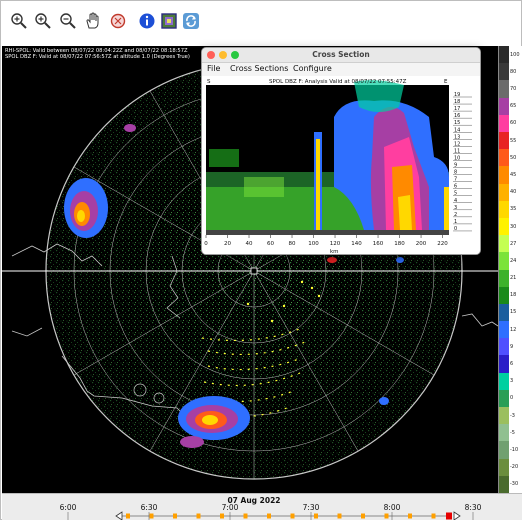 This screenshot has width=522, height=520. I want to click on y-tick-label: 14, so click(457, 130).